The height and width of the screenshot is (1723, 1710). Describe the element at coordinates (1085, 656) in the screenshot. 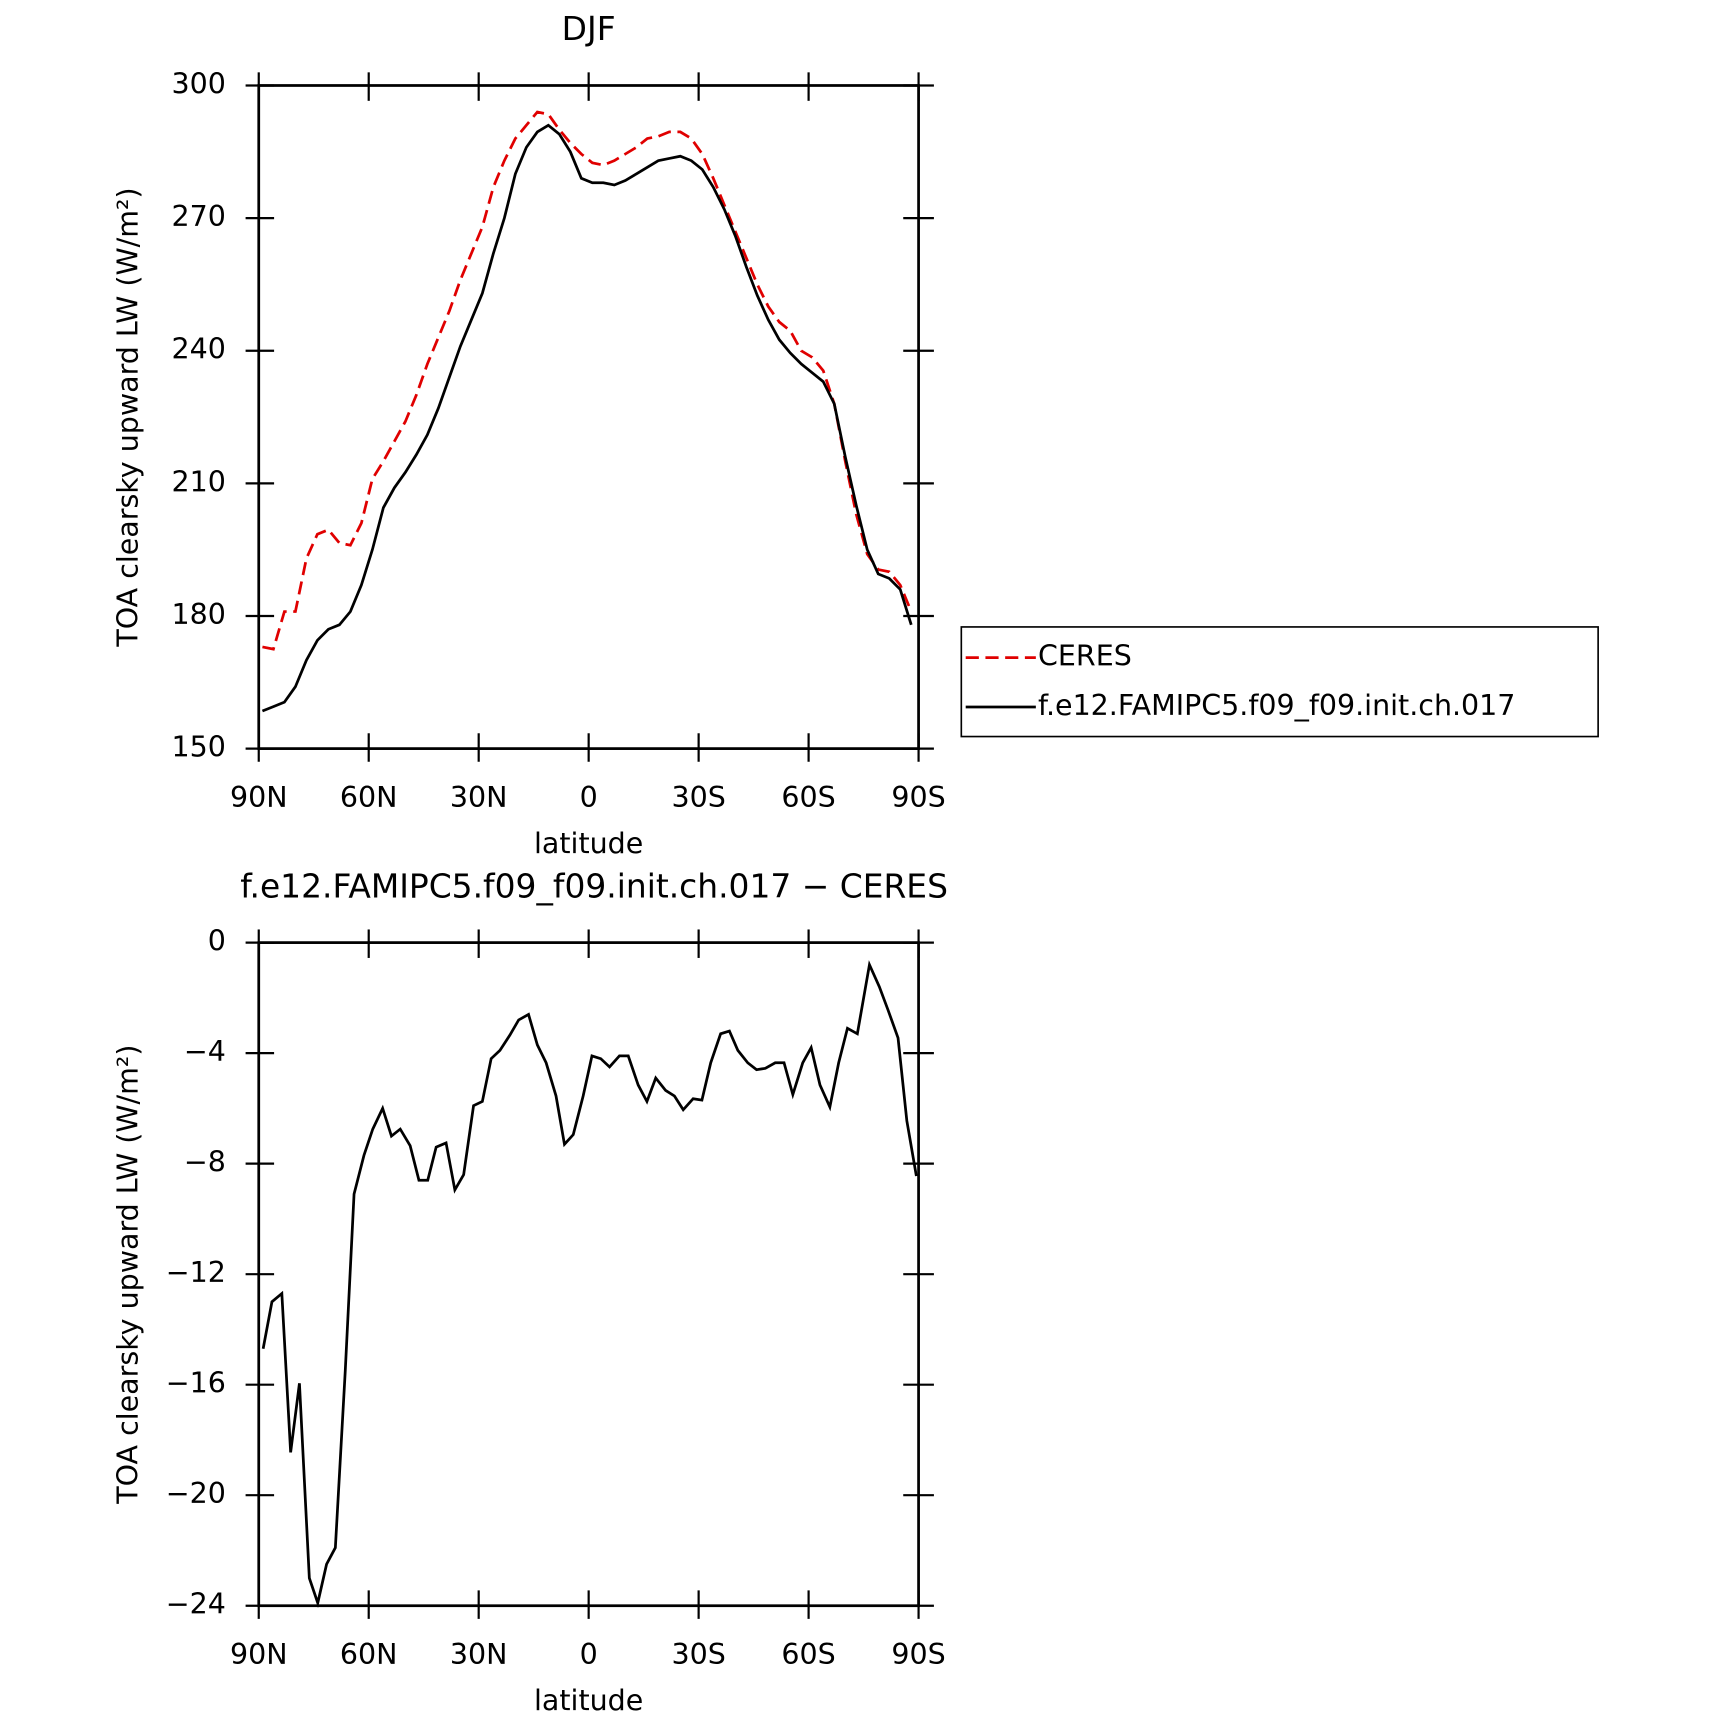

I see `legend-label: CERES` at that location.